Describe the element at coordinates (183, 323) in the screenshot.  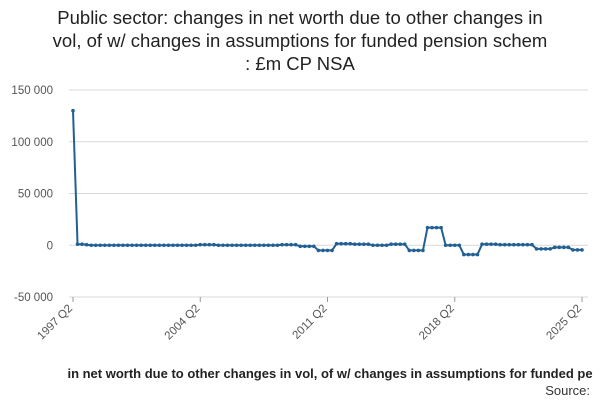
I see `x-tick-label: 2004 Q2` at that location.